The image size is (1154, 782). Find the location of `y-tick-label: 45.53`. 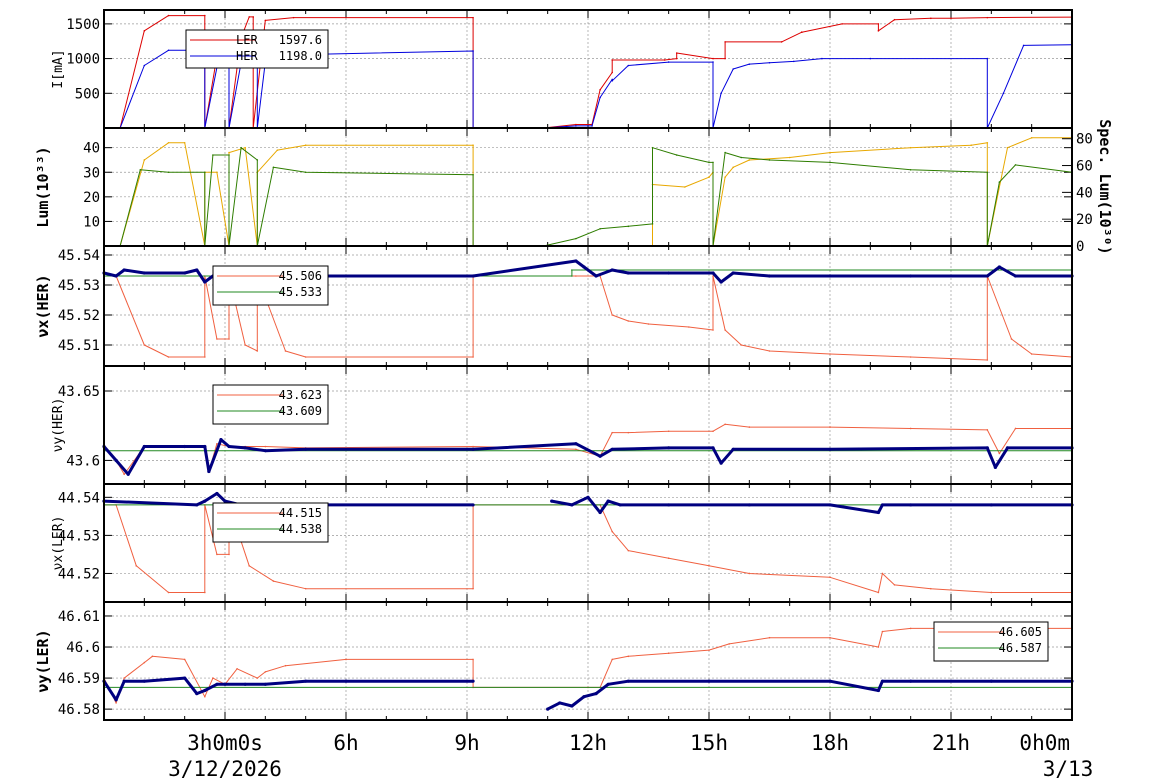

y-tick-label: 45.53 is located at coordinates (79, 286).